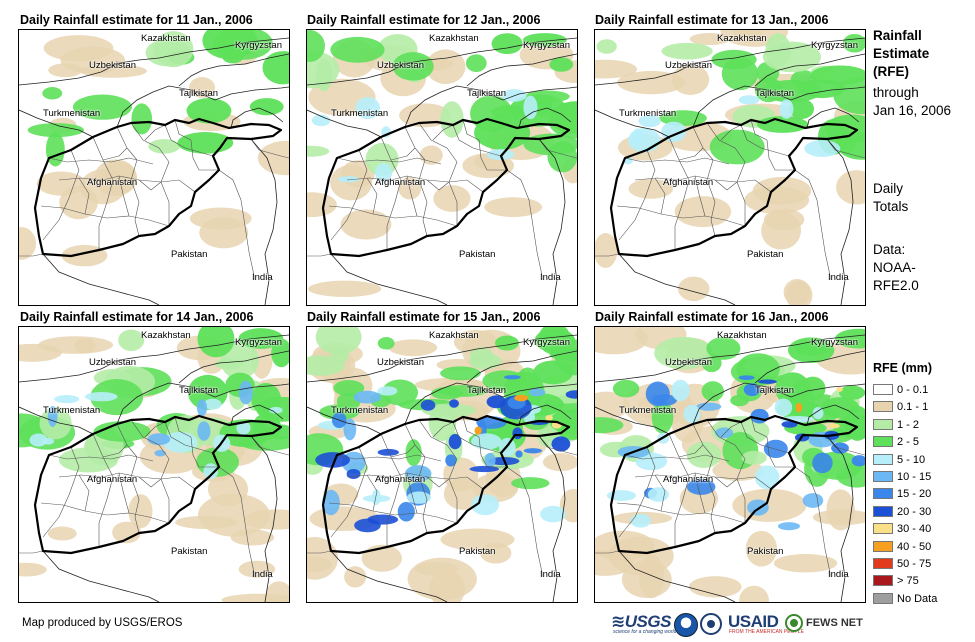 The height and width of the screenshot is (642, 975). Describe the element at coordinates (908, 442) in the screenshot. I see `legend-label: 2 - 5` at that location.